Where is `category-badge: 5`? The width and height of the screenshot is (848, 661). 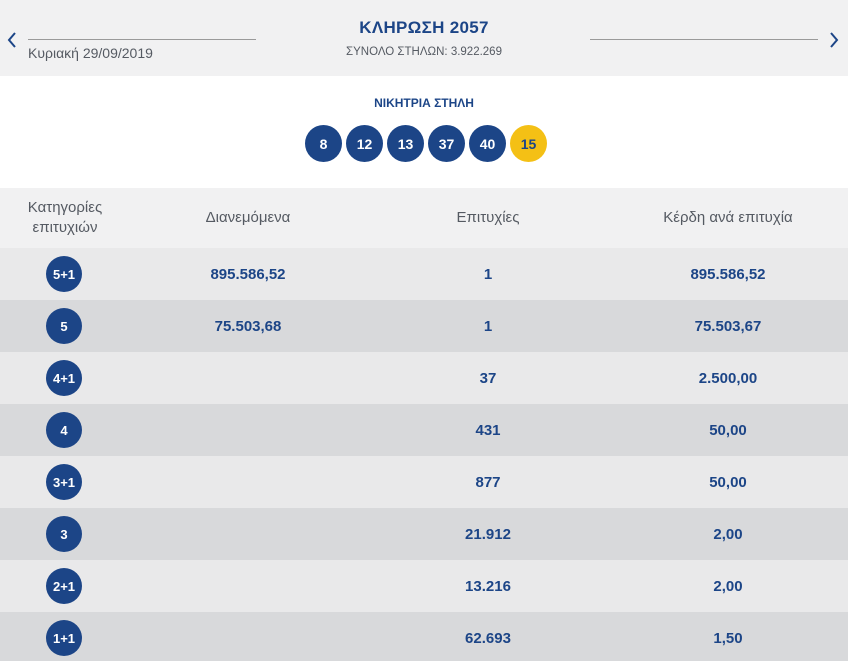 category-badge: 5 is located at coordinates (64, 326).